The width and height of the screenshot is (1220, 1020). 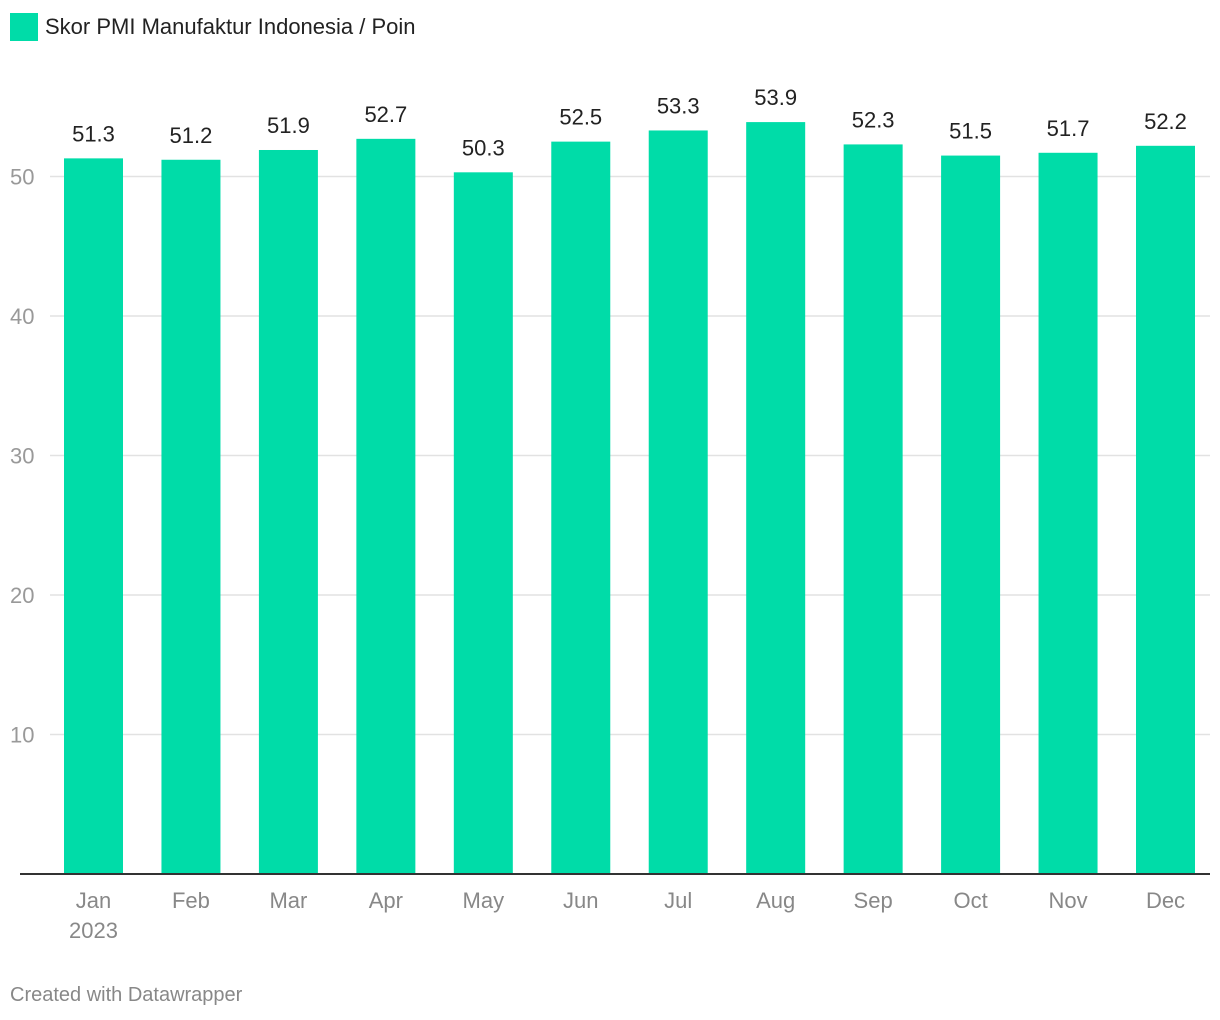 What do you see at coordinates (24, 27) in the screenshot?
I see `legend-swatch` at bounding box center [24, 27].